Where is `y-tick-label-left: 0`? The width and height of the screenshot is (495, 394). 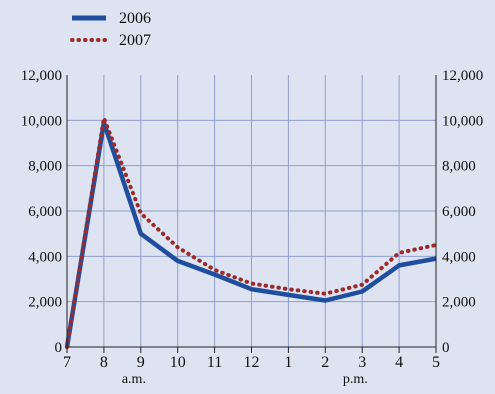 y-tick-label-left: 0 is located at coordinates (59, 348).